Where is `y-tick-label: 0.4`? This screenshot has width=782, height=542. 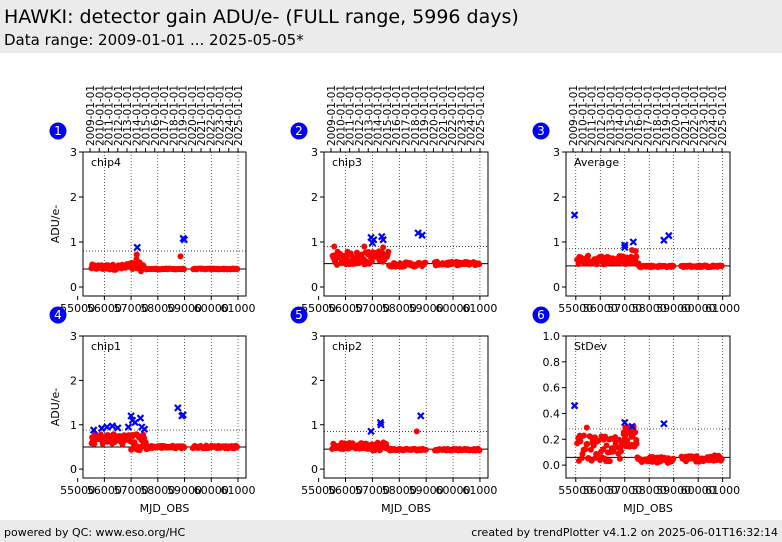
y-tick-label: 0.4 is located at coordinates (552, 413).